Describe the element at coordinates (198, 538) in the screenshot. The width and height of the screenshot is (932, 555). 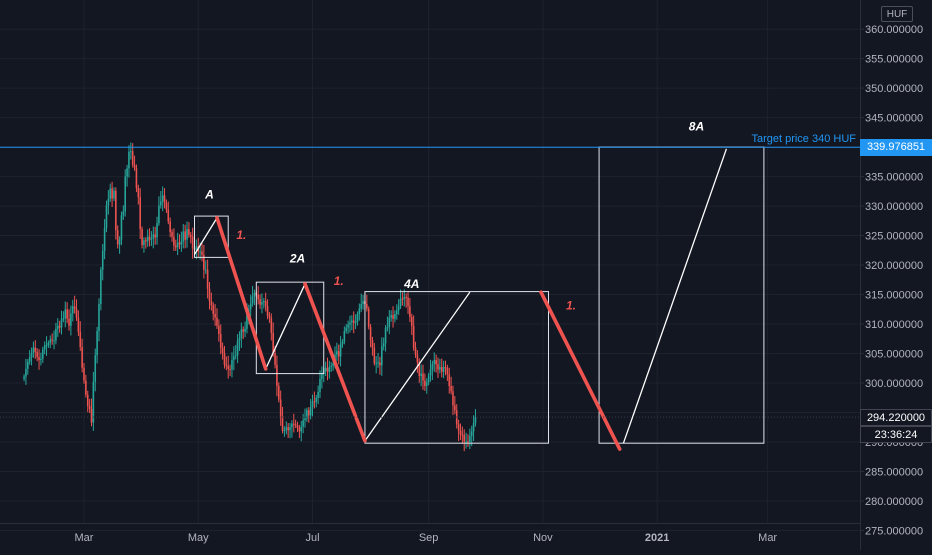
I see `time-axis-label: May` at that location.